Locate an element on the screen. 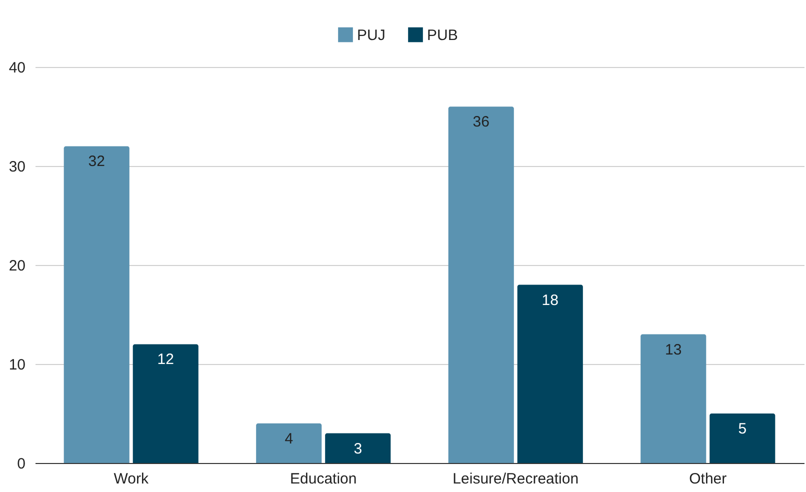  y-tick-label: 20 is located at coordinates (17, 266).